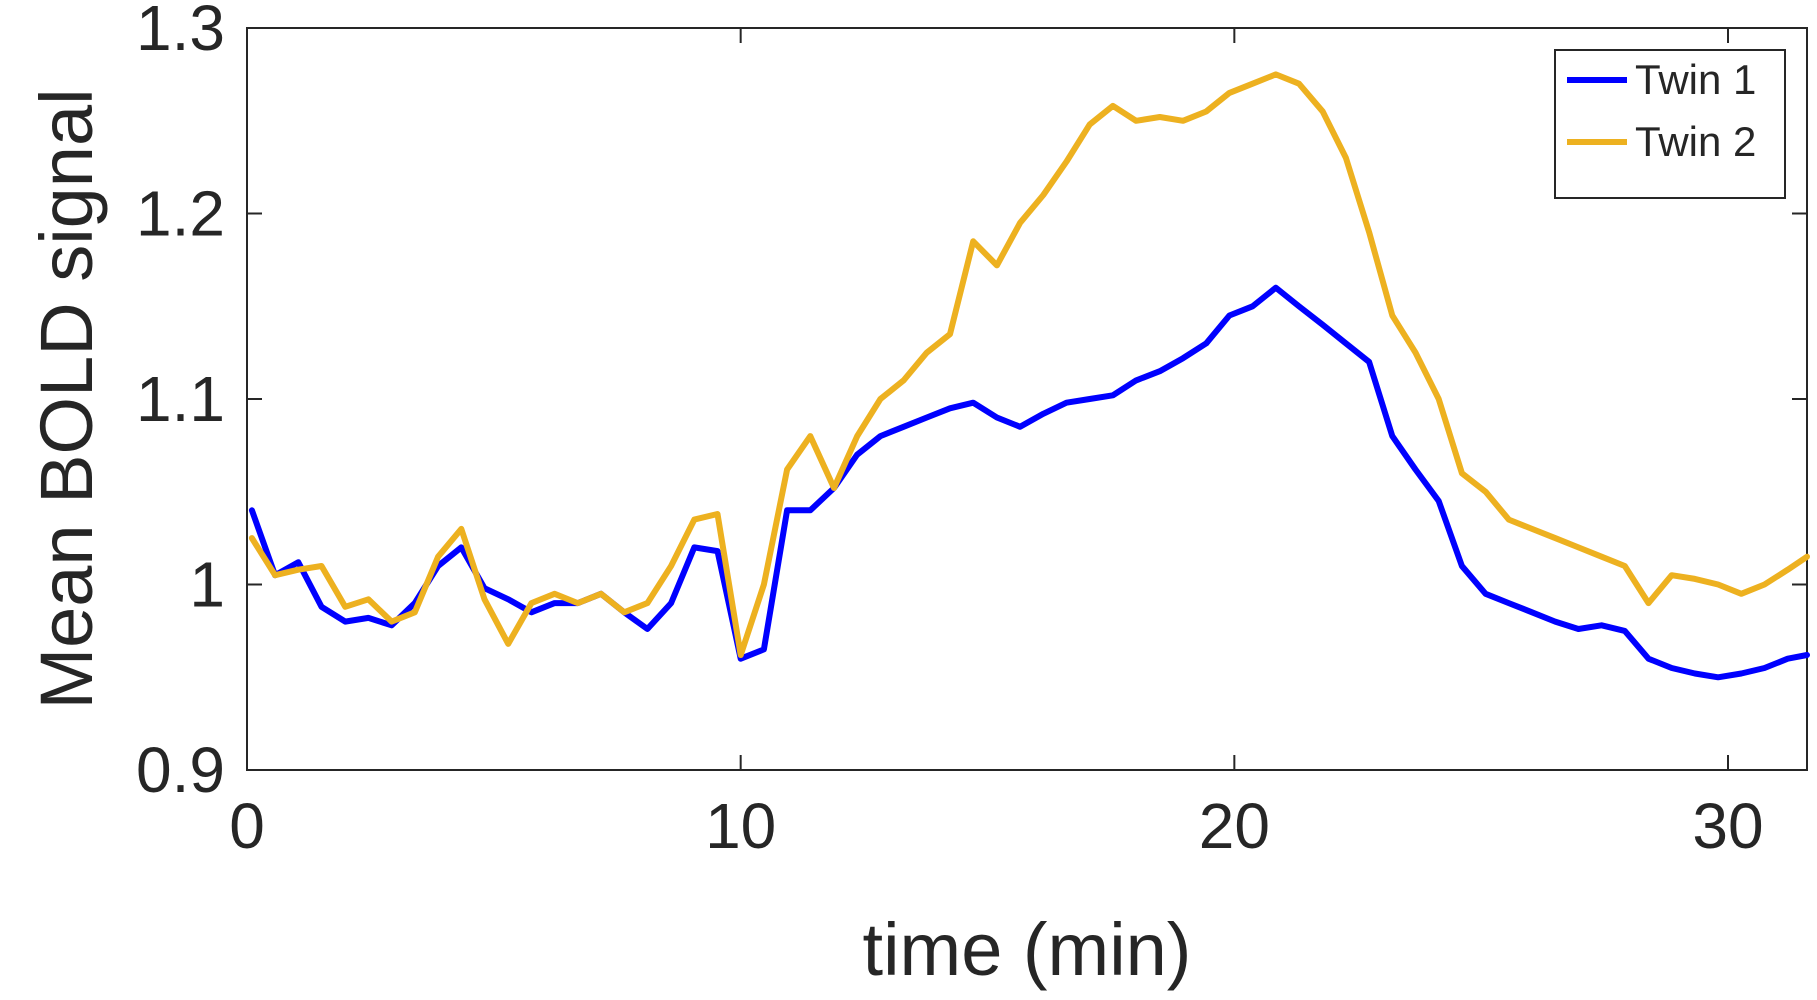 The width and height of the screenshot is (1817, 1000). I want to click on y-tick-label: 1.1, so click(180, 399).